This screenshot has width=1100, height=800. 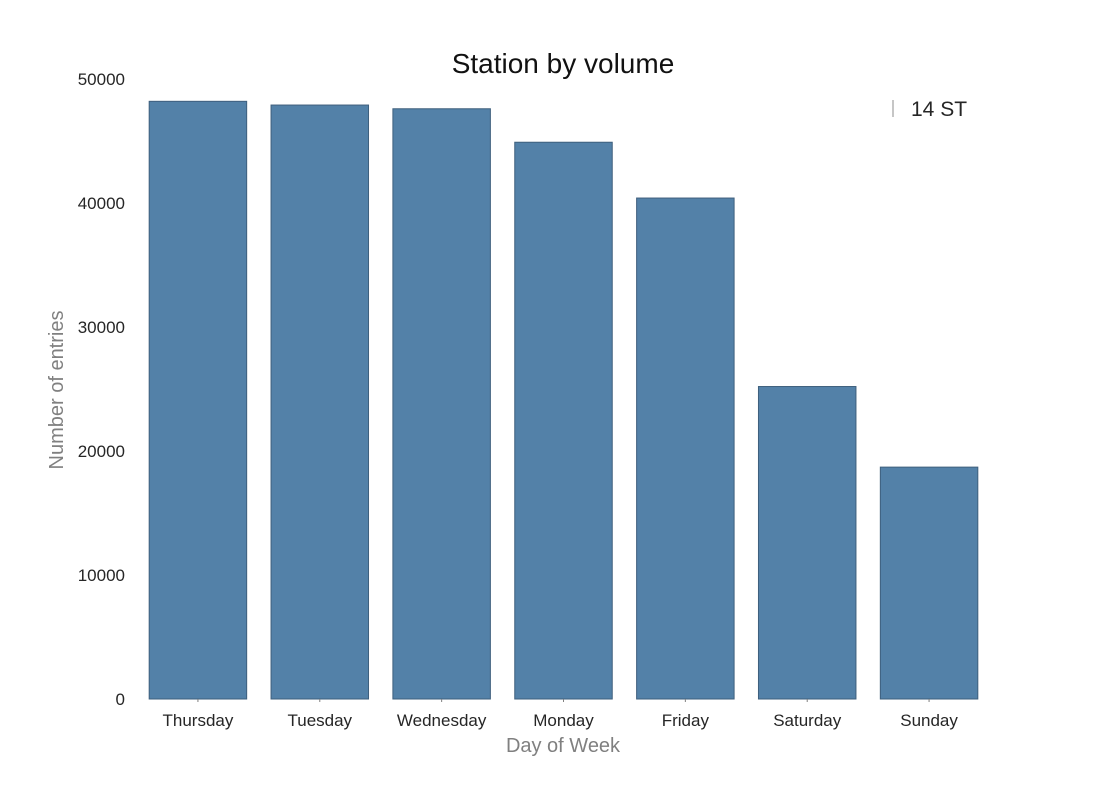 What do you see at coordinates (319, 720) in the screenshot?
I see `x-tick-label: Tuesday` at bounding box center [319, 720].